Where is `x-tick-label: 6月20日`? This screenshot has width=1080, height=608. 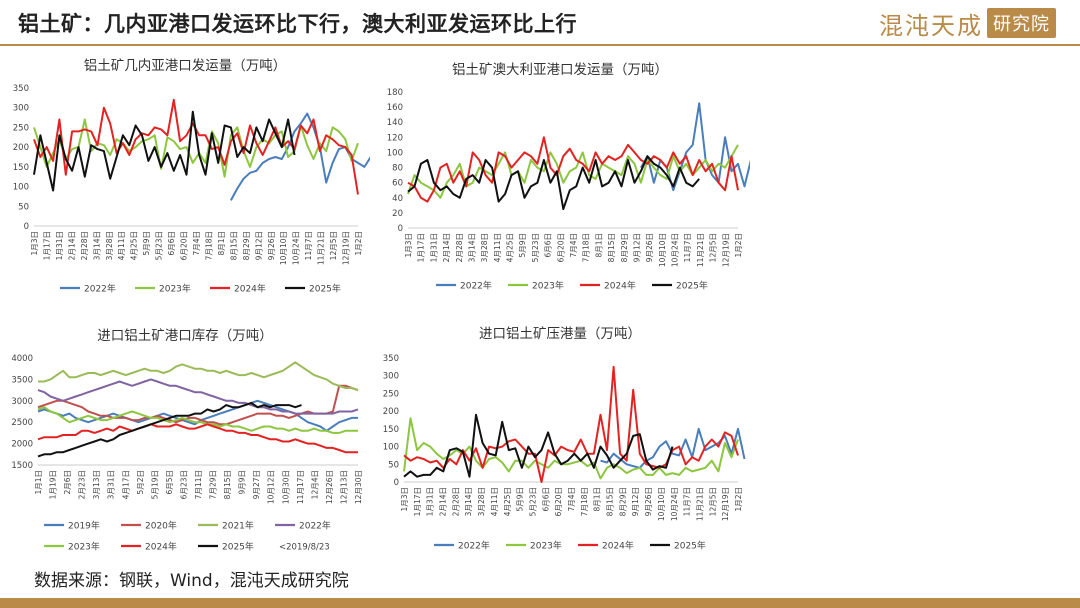 x-tick-label: 6月20日 is located at coordinates (184, 245).